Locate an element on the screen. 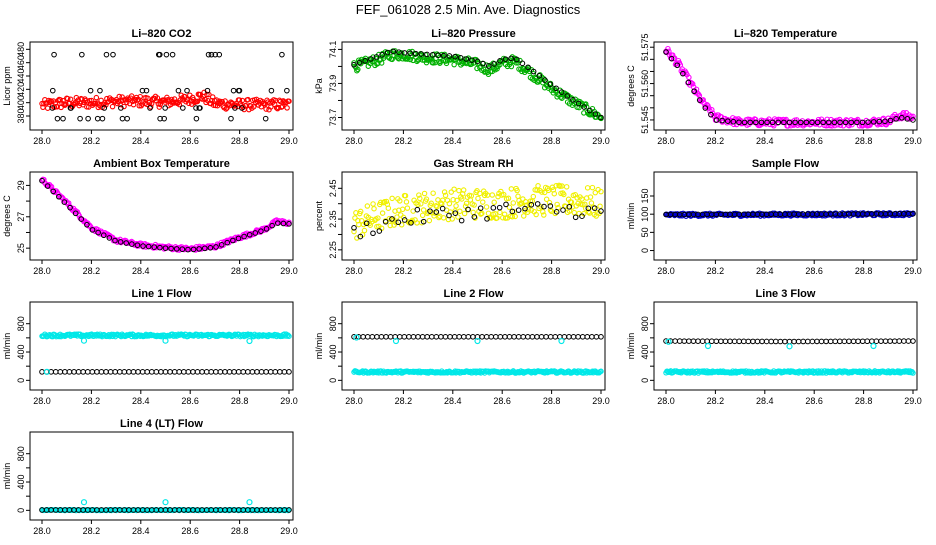 The height and width of the screenshot is (545, 936). y-tick-label: 2.45 is located at coordinates (333, 189).